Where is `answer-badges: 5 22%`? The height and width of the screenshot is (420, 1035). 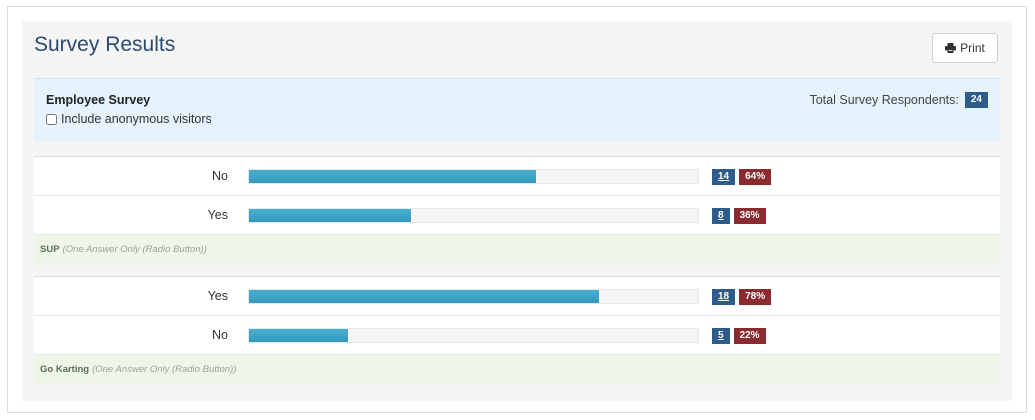 answer-badges: 5 22% is located at coordinates (739, 336).